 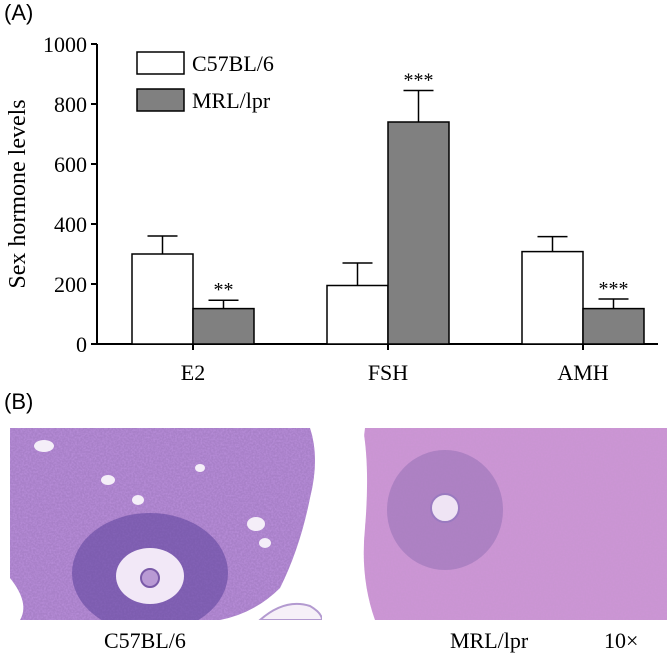 I want to click on y-axis-label: Sex hormone levels, so click(x=18, y=193).